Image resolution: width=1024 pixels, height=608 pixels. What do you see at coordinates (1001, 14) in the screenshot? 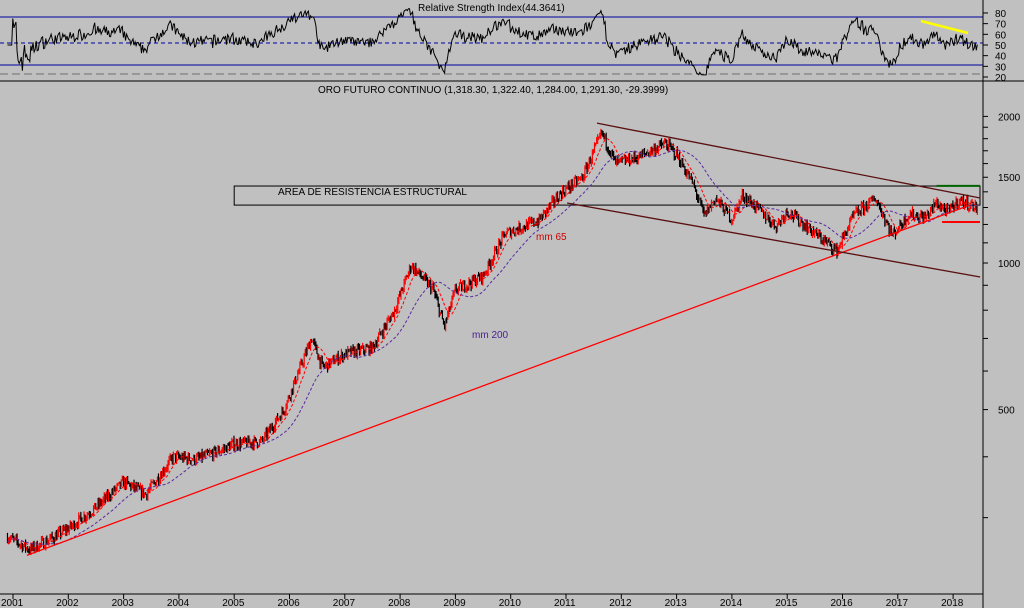
I see `rsi-tick-label: 80` at bounding box center [1001, 14].